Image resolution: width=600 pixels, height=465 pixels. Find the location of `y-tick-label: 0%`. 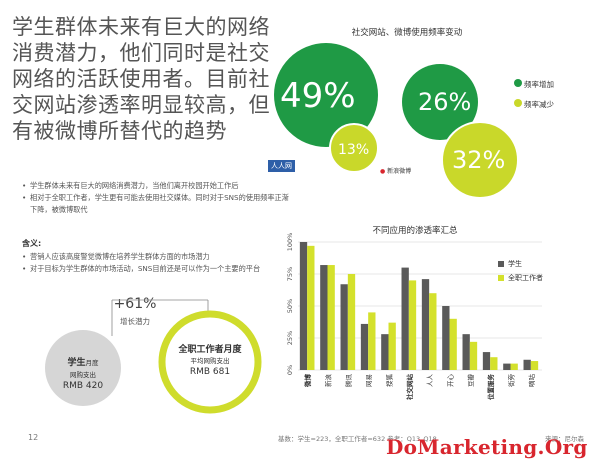

y-tick-label: 0% is located at coordinates (290, 370).